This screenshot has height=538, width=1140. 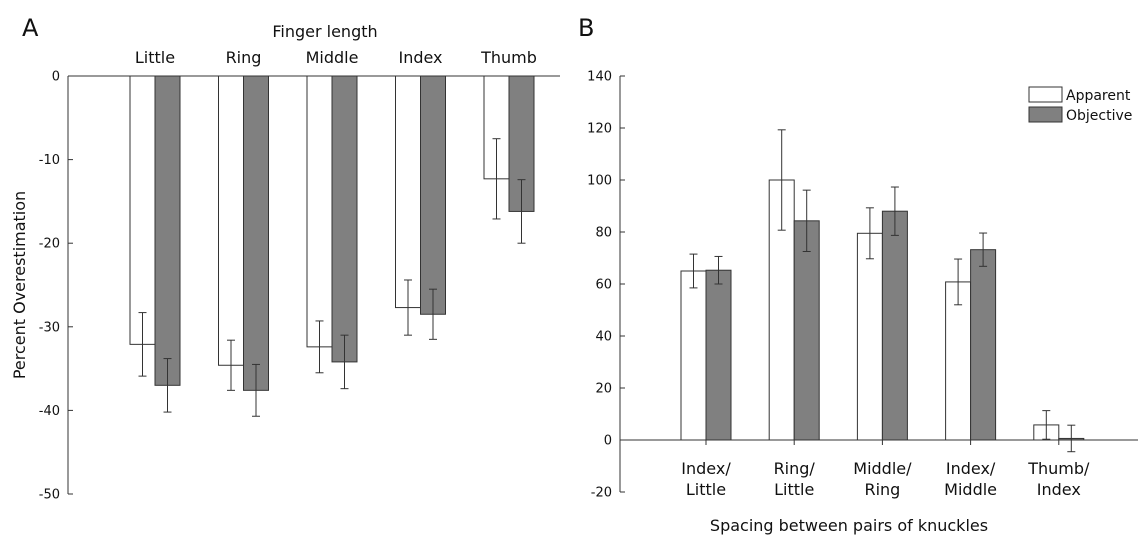 What do you see at coordinates (49, 411) in the screenshot?
I see `y-tick-label: -40` at bounding box center [49, 411].